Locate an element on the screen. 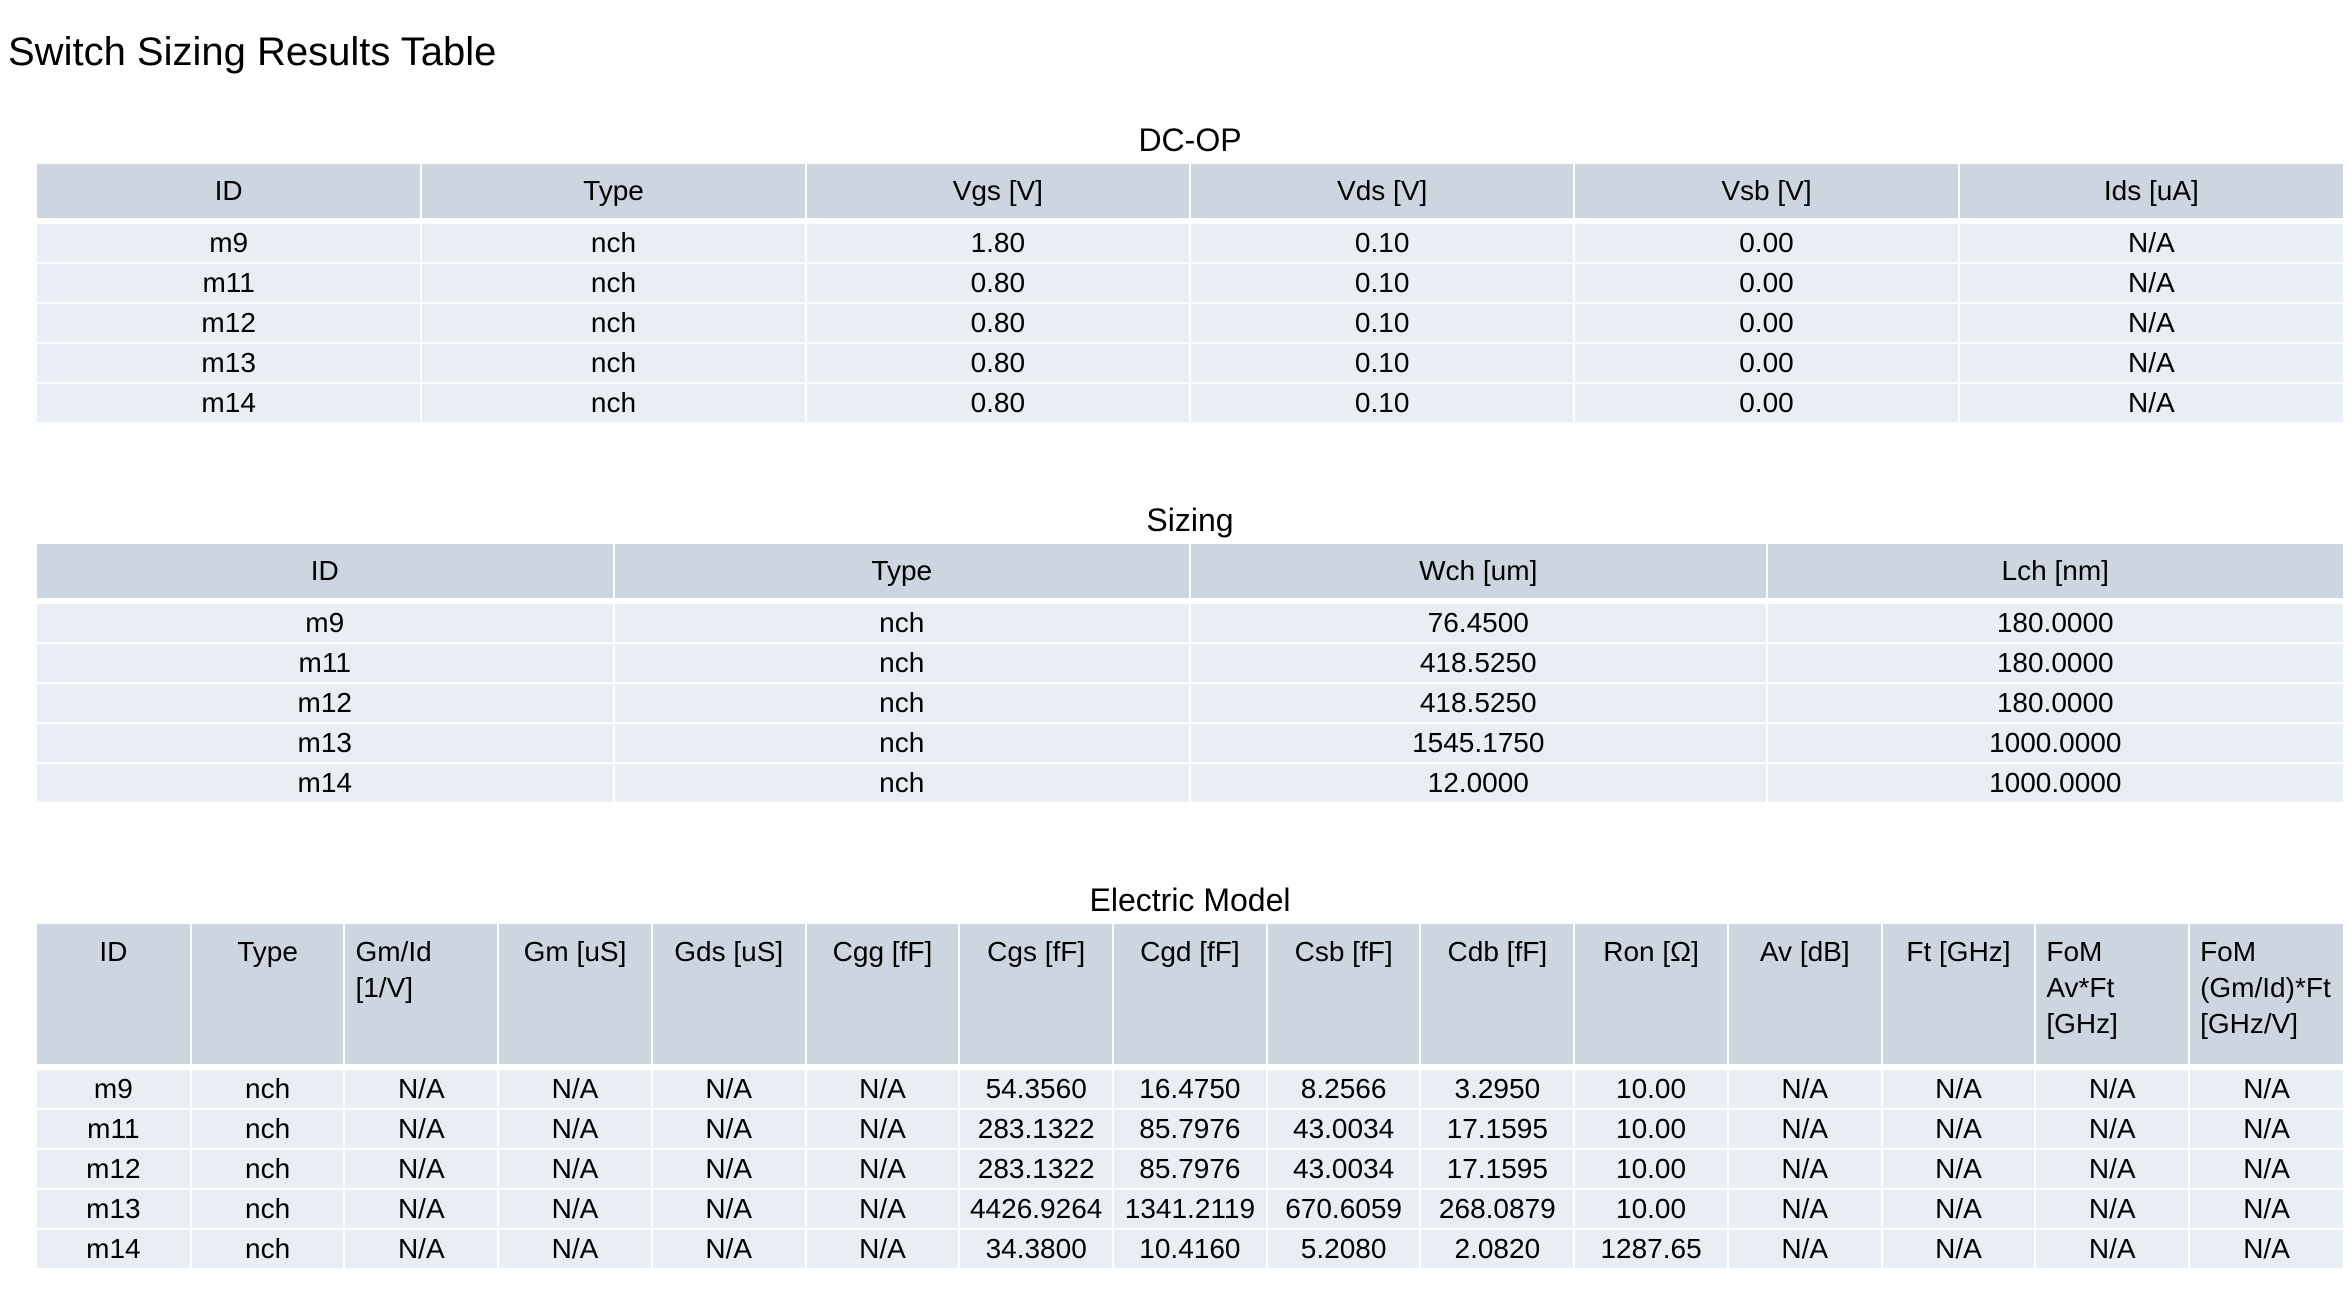  table-cell: 54.3560 is located at coordinates (1036, 1089).